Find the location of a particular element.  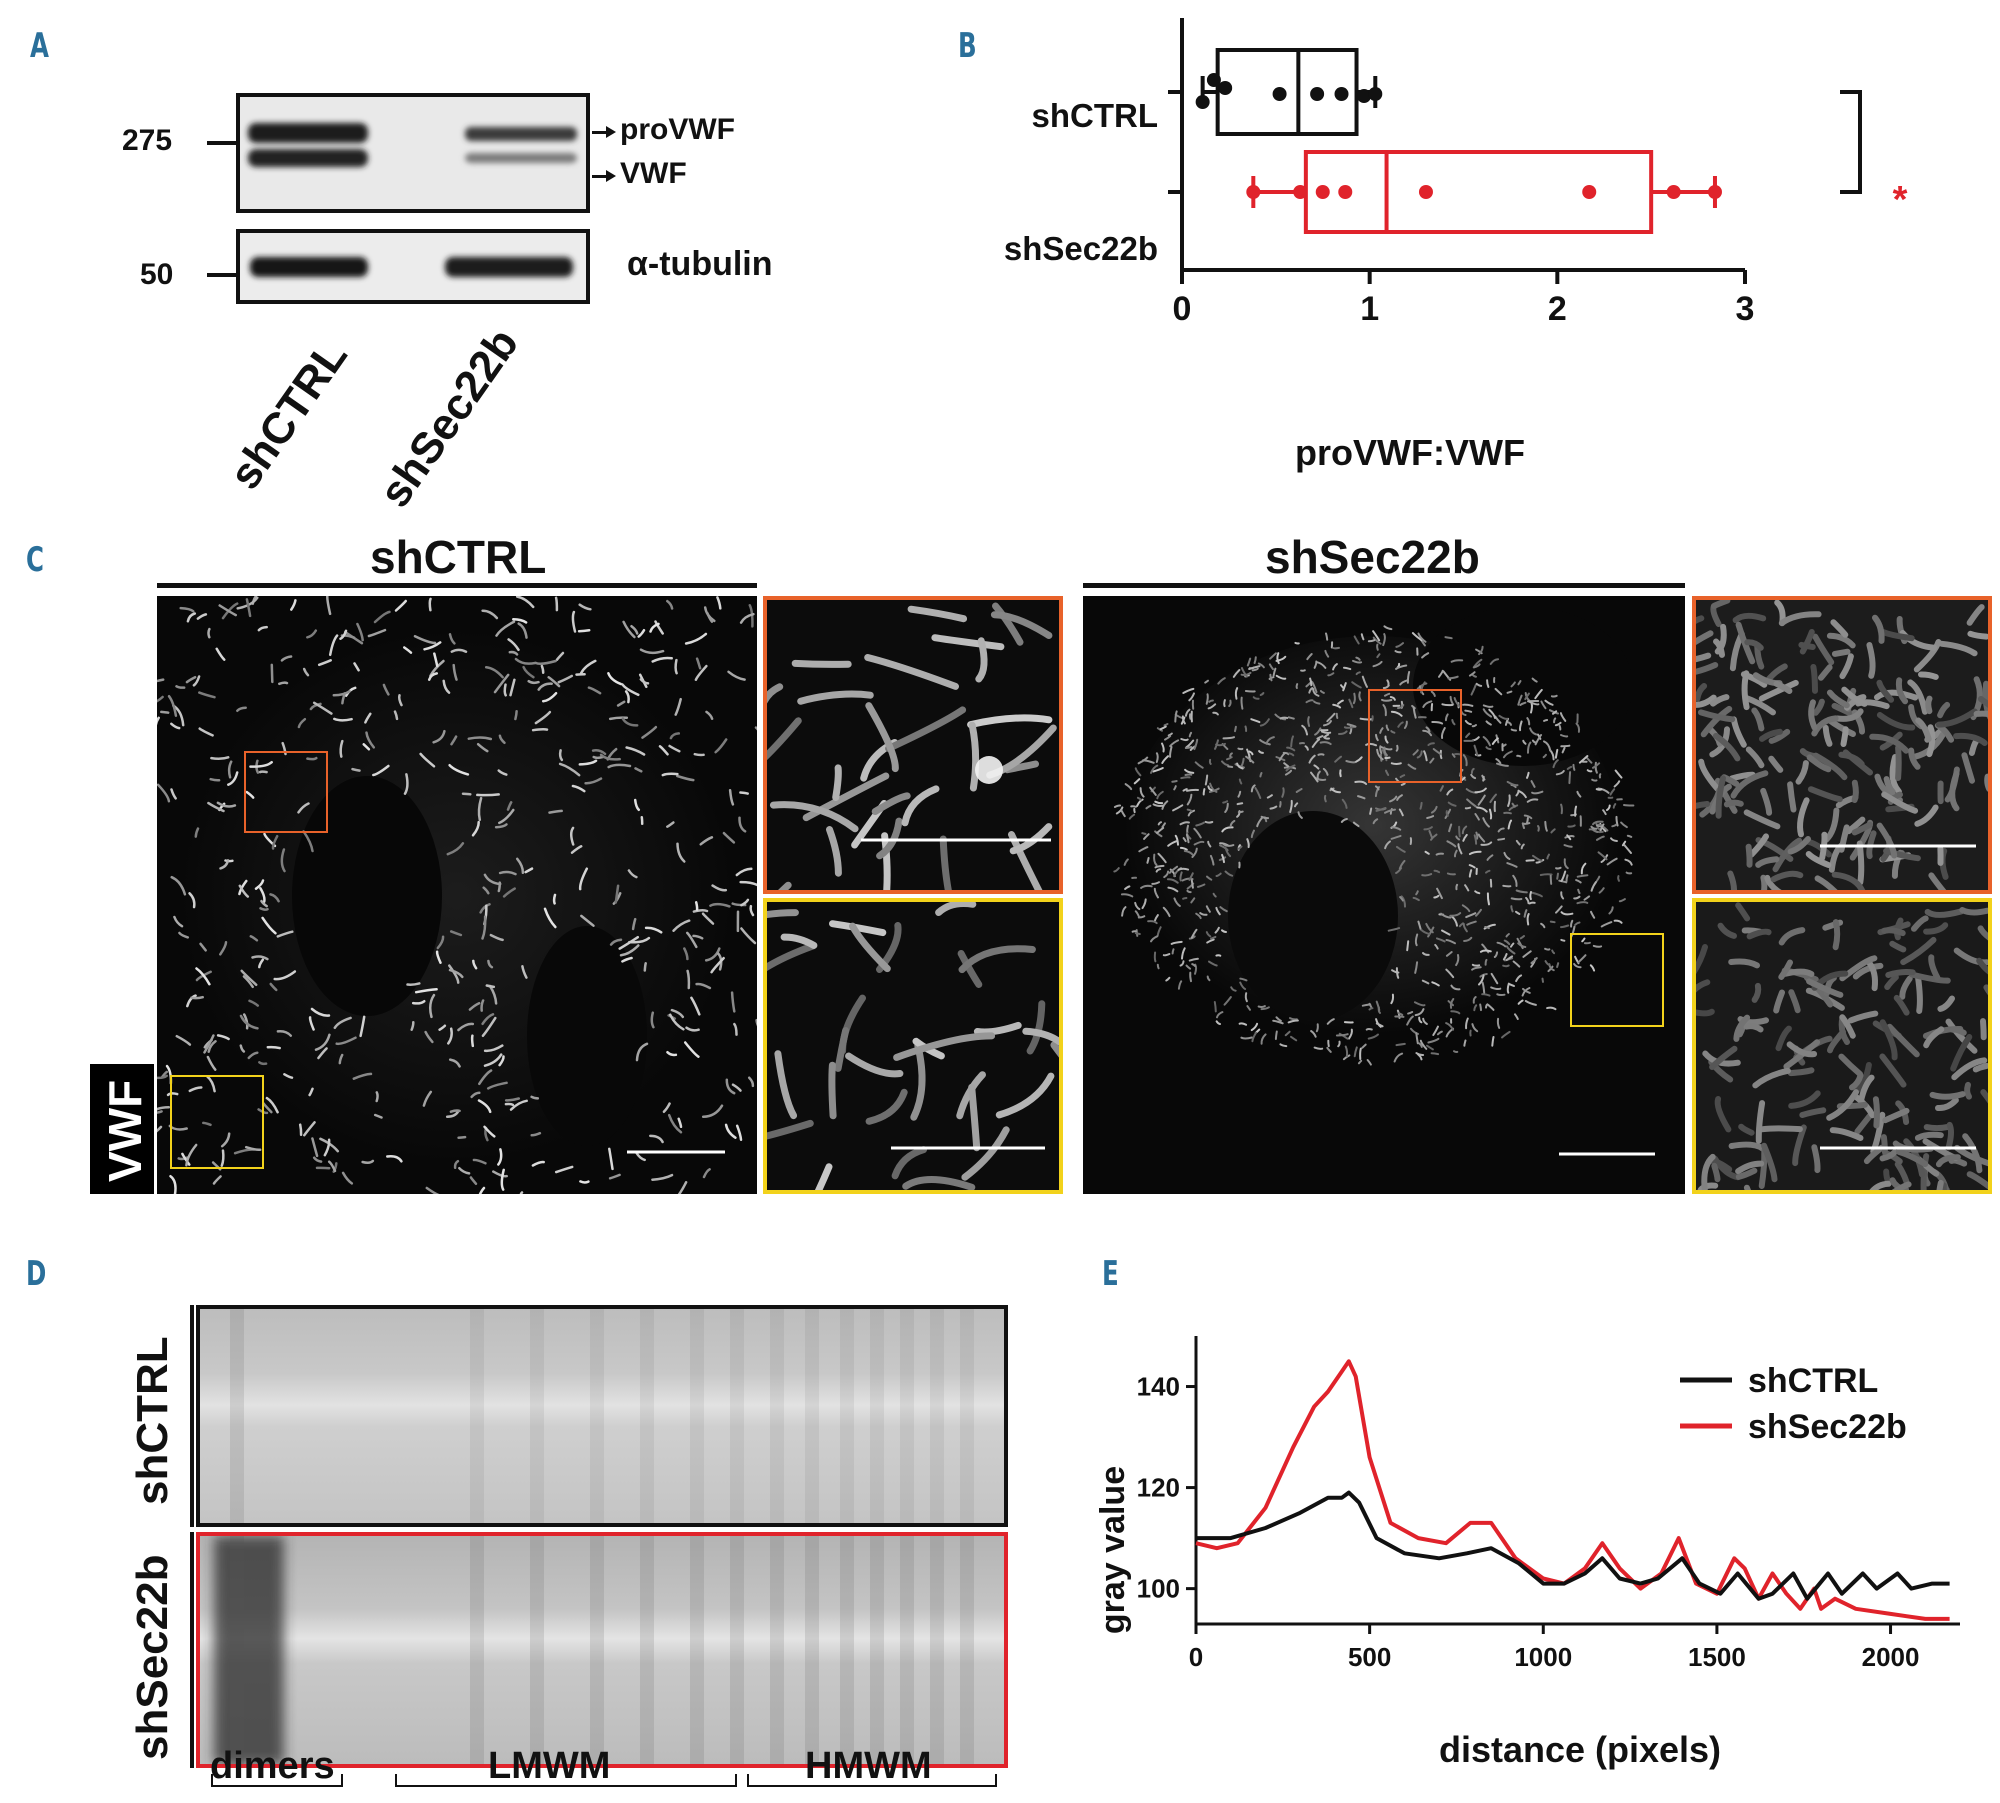

panel-b-significance: * is located at coordinates (1900, 200).